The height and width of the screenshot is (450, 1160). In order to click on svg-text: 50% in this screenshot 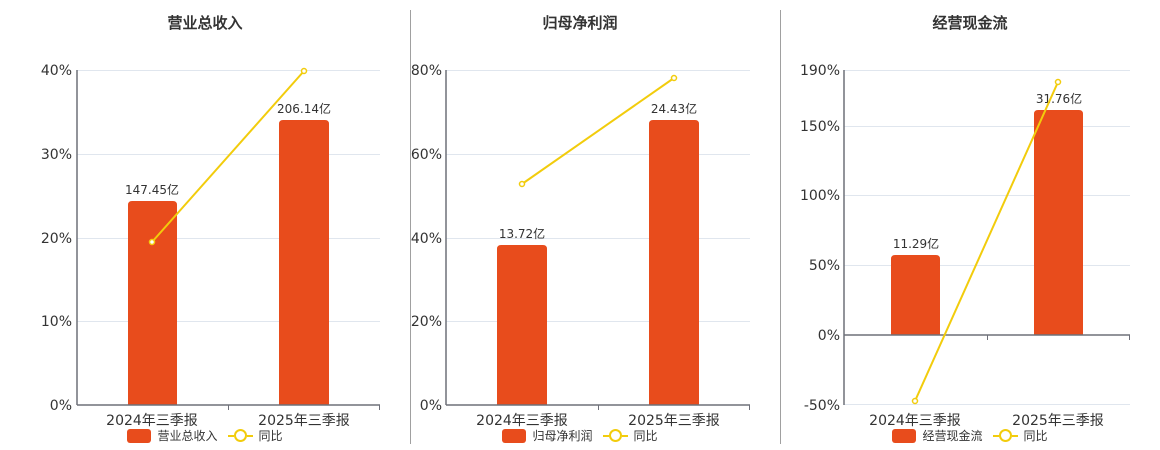, I will do `click(824, 266)`.